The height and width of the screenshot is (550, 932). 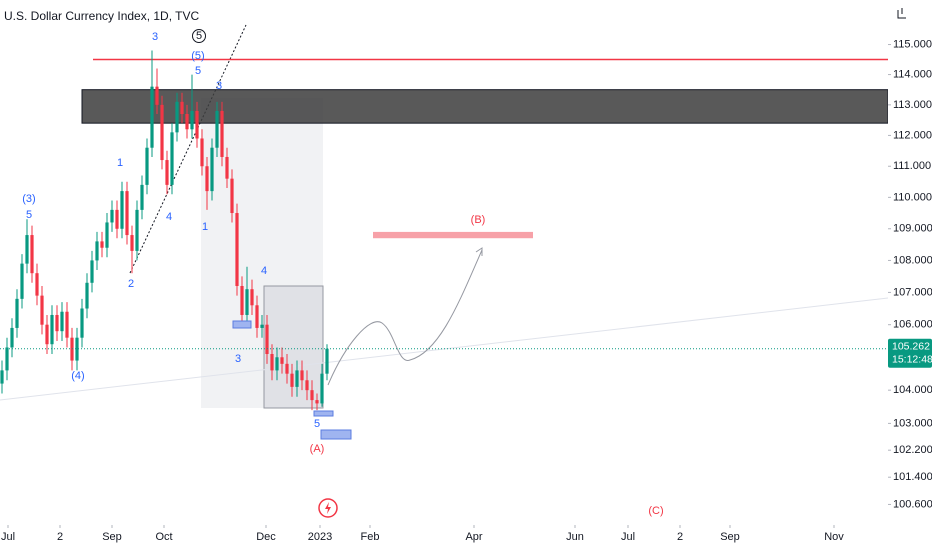 What do you see at coordinates (479, 251) in the screenshot?
I see `projection-arrow` at bounding box center [479, 251].